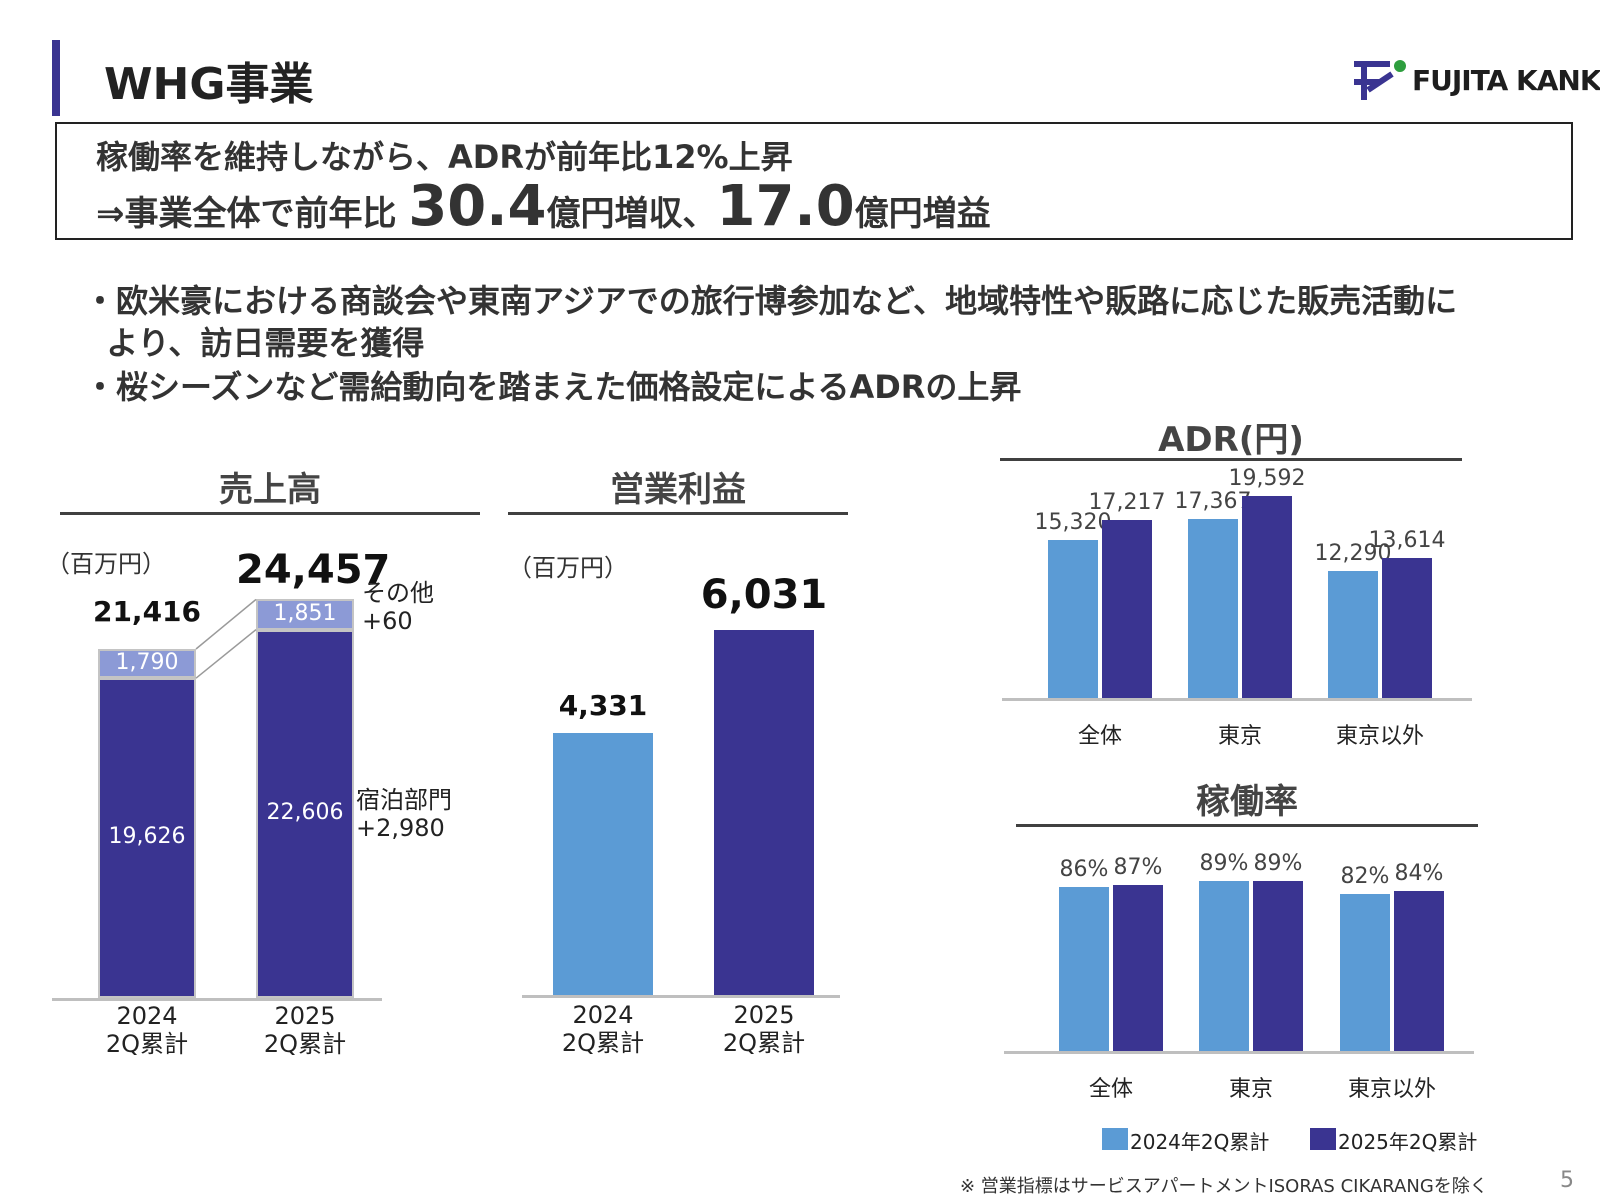 The image size is (1600, 1200). I want to click on profit-x-label-line: 2024, so click(603, 1015).